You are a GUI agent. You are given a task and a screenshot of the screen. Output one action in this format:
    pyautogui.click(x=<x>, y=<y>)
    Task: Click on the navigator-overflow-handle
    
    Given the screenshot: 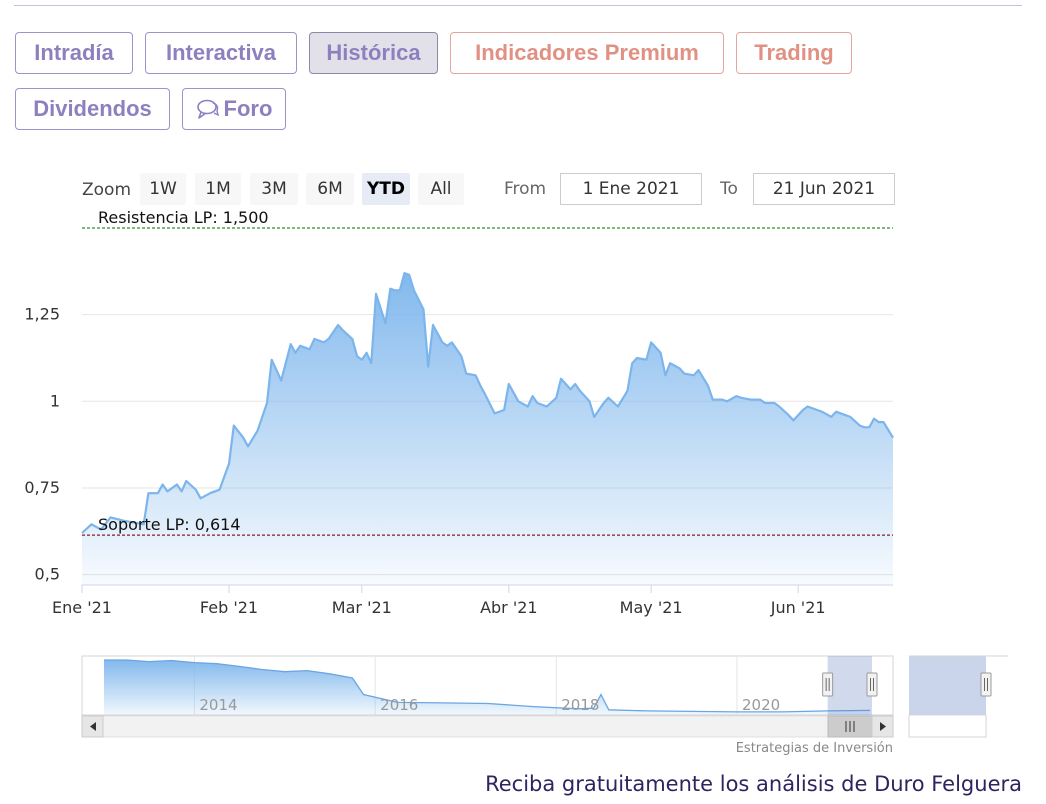 What is the action you would take?
    pyautogui.click(x=986, y=684)
    